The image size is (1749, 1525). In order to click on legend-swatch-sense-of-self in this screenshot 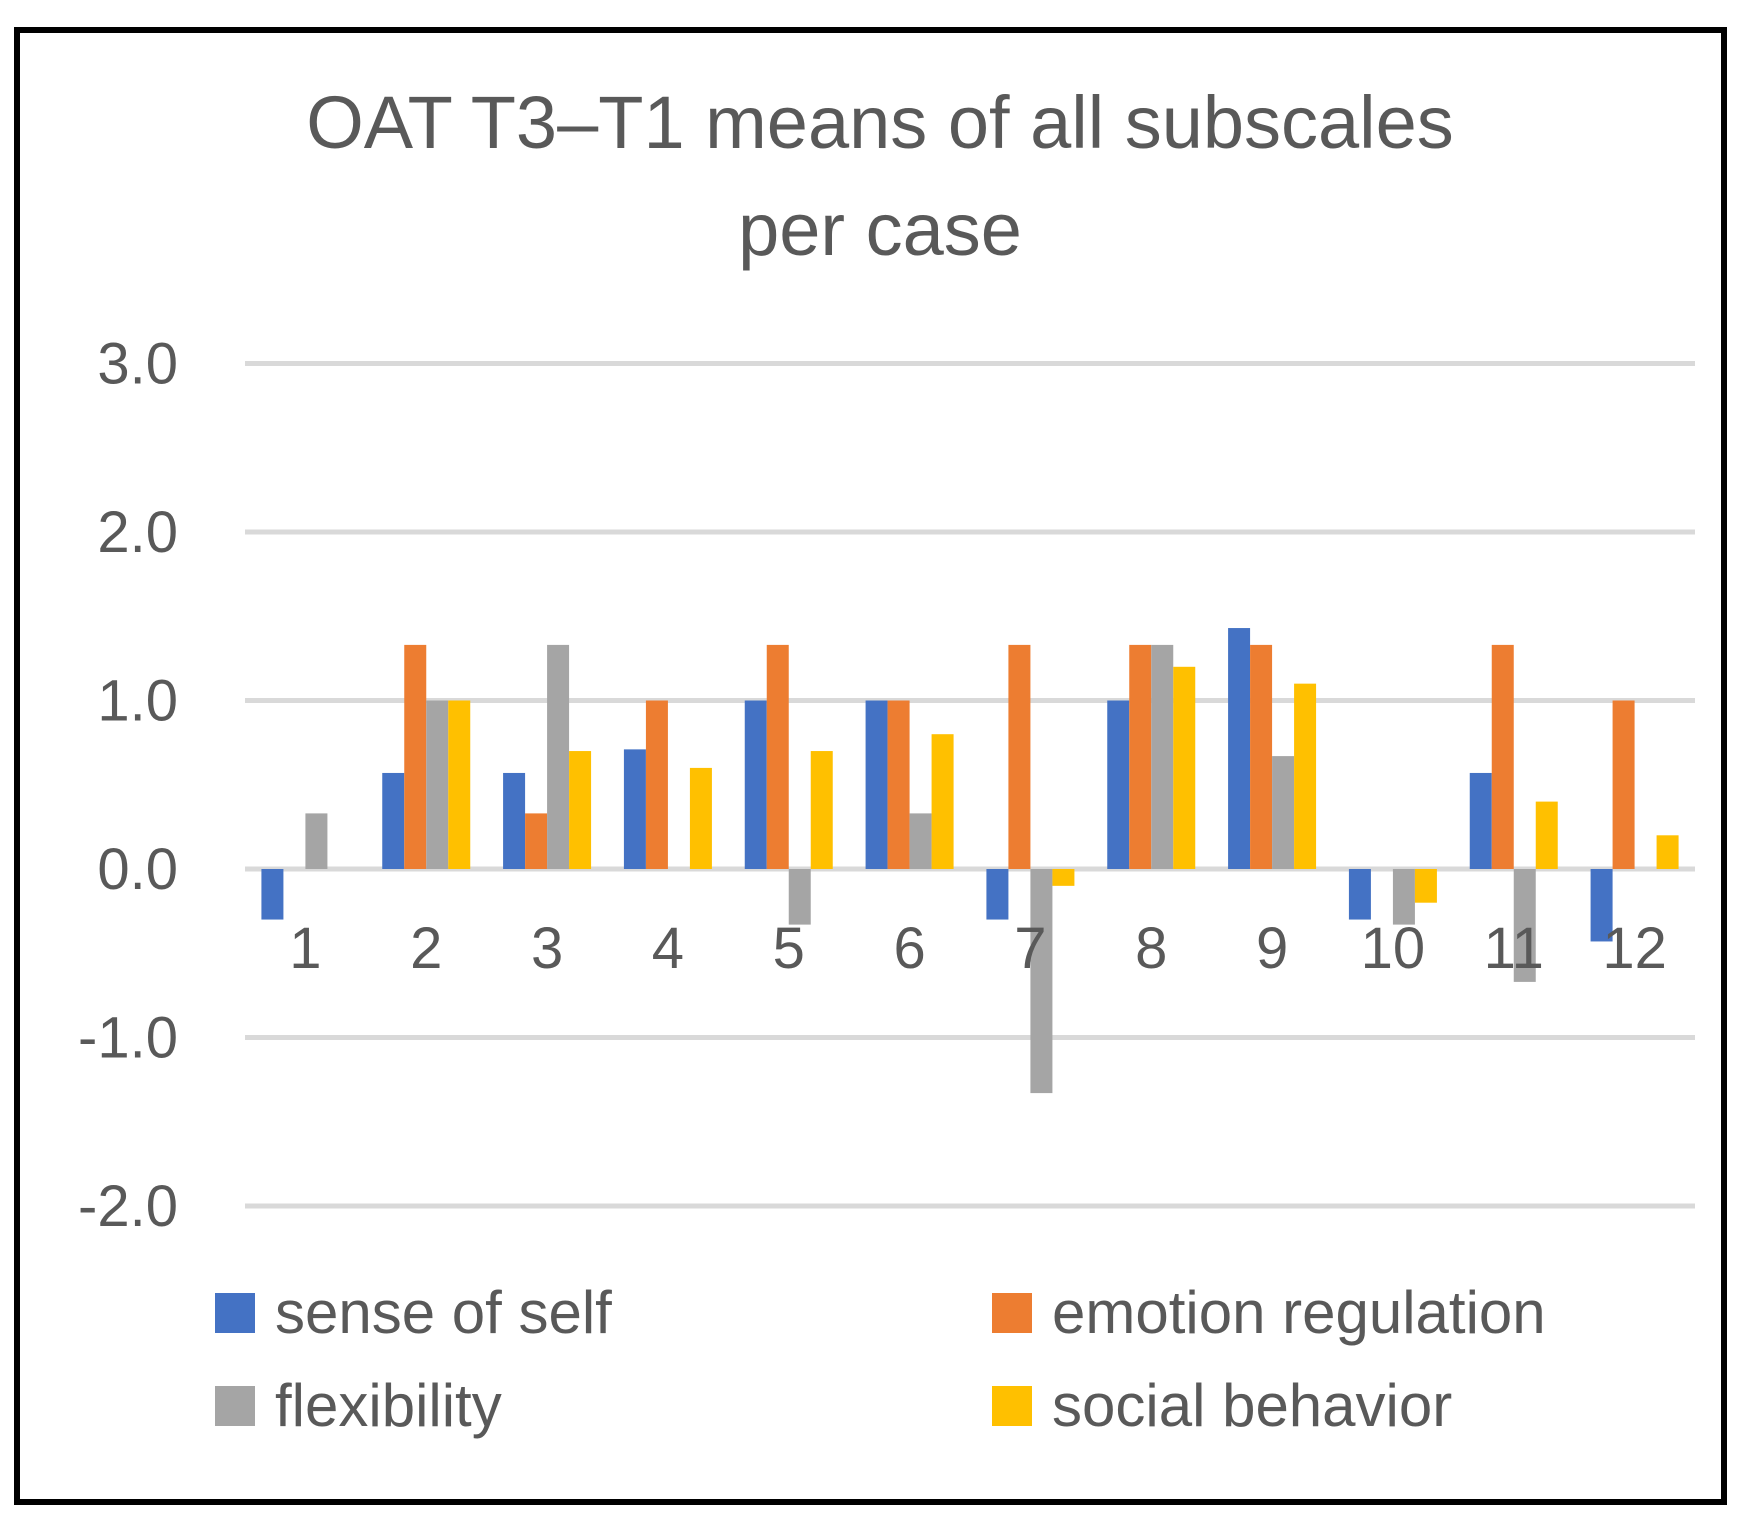, I will do `click(235, 1313)`.